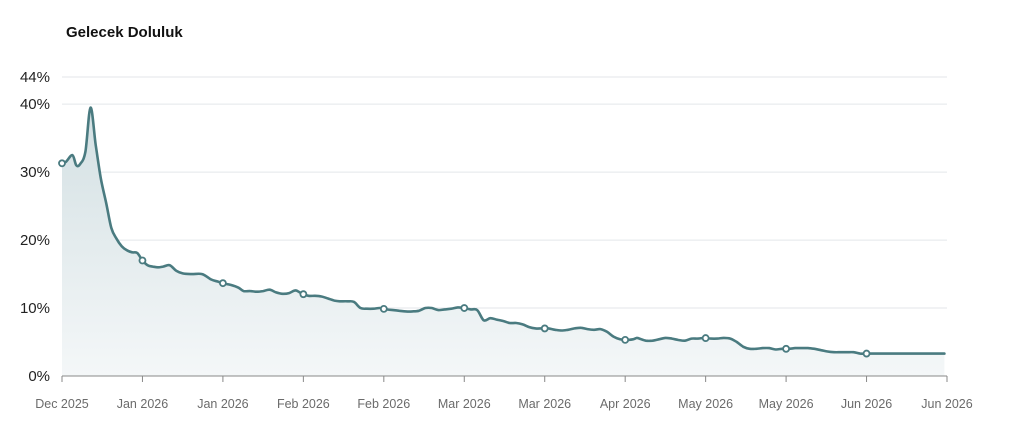 Image resolution: width=1024 pixels, height=445 pixels. What do you see at coordinates (35, 77) in the screenshot?
I see `y-tick-label: 44%` at bounding box center [35, 77].